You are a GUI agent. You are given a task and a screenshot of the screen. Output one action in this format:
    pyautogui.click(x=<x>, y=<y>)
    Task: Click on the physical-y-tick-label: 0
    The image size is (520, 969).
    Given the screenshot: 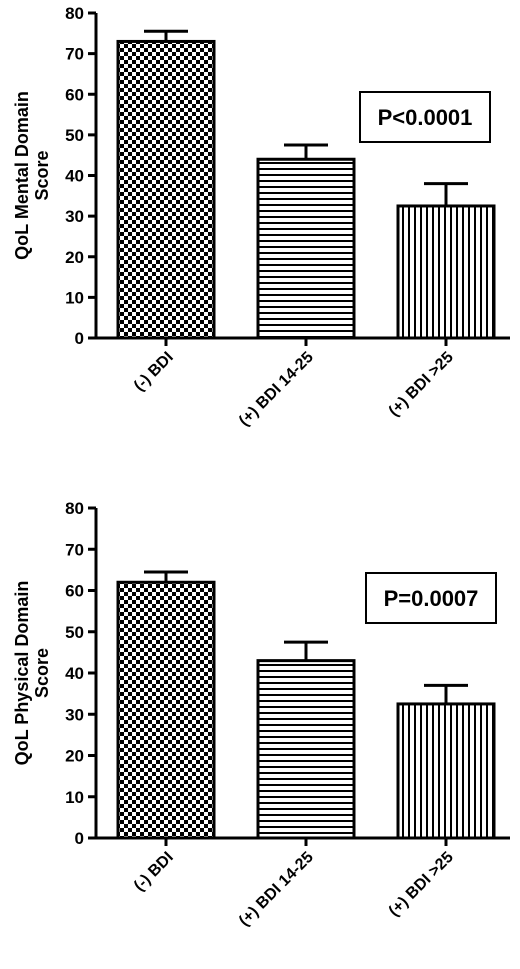 What is the action you would take?
    pyautogui.click(x=79, y=838)
    